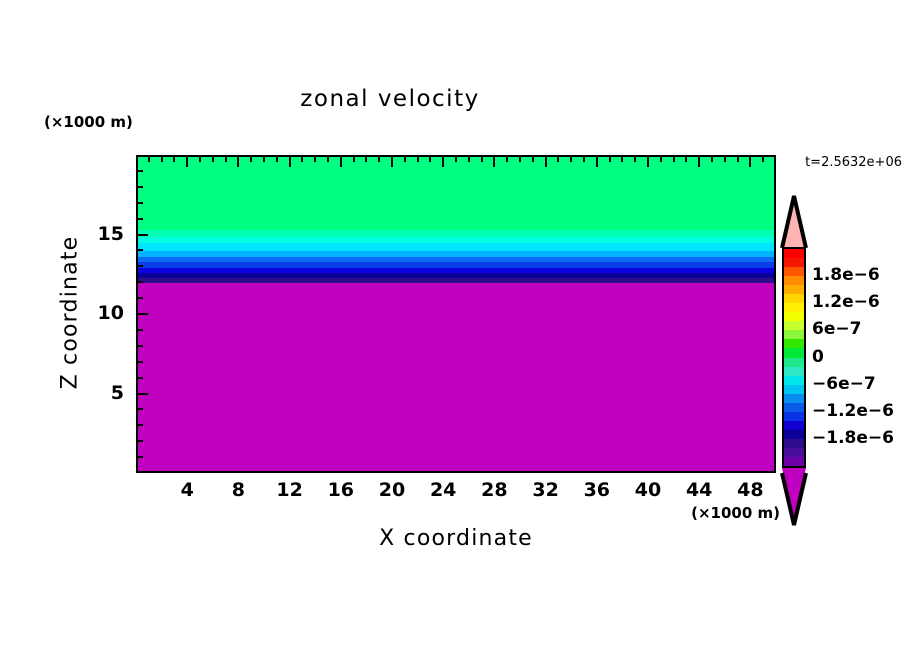 The width and height of the screenshot is (904, 654). Describe the element at coordinates (110, 233) in the screenshot. I see `y-axis-tick-label: 15` at that location.